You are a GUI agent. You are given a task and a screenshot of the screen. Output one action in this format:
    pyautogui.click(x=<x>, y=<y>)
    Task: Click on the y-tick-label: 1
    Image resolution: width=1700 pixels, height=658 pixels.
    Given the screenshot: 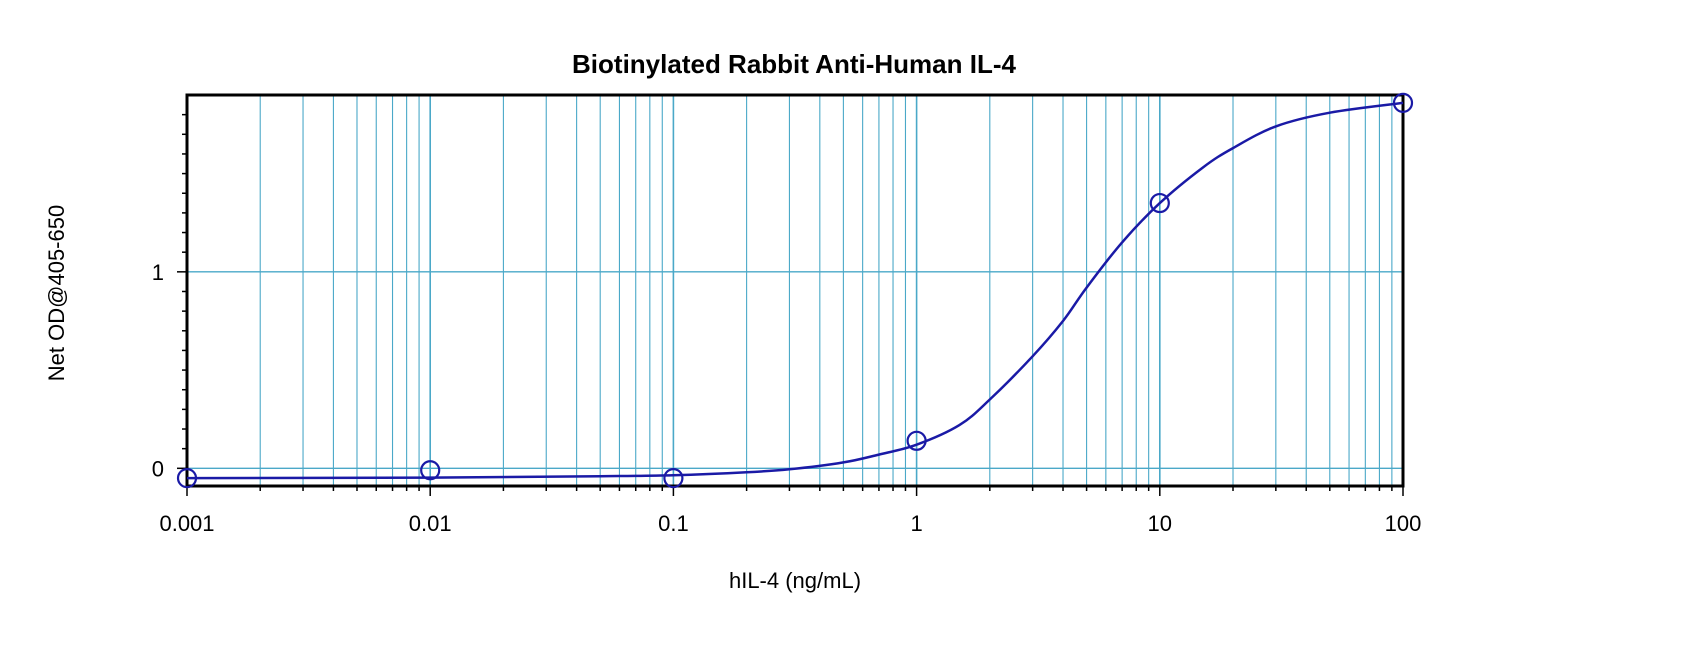 What is the action you would take?
    pyautogui.click(x=158, y=272)
    